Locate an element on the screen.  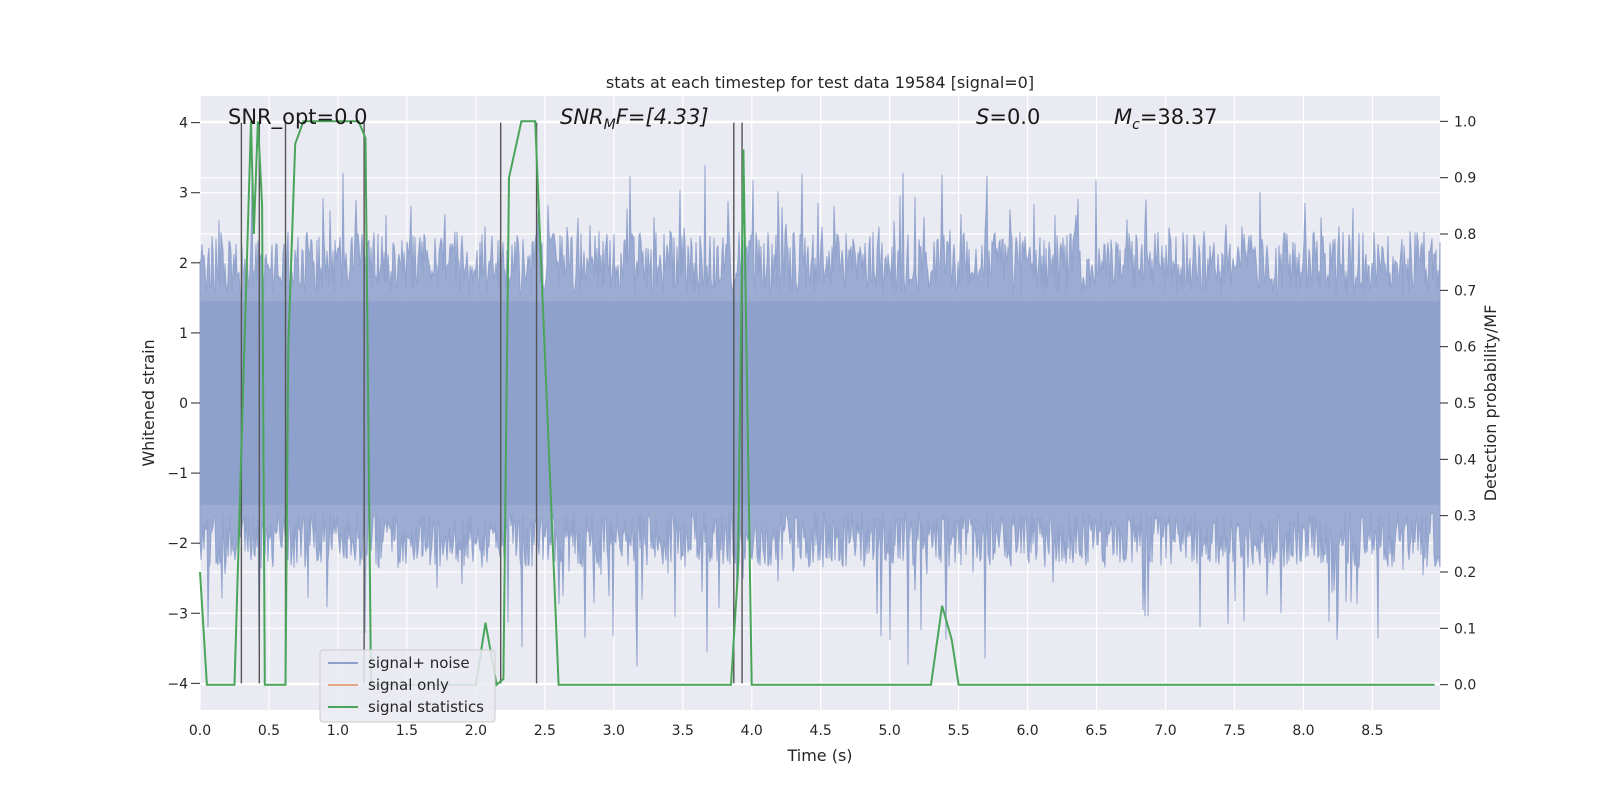
y-left-tick-label-2: 2 is located at coordinates (183, 264).